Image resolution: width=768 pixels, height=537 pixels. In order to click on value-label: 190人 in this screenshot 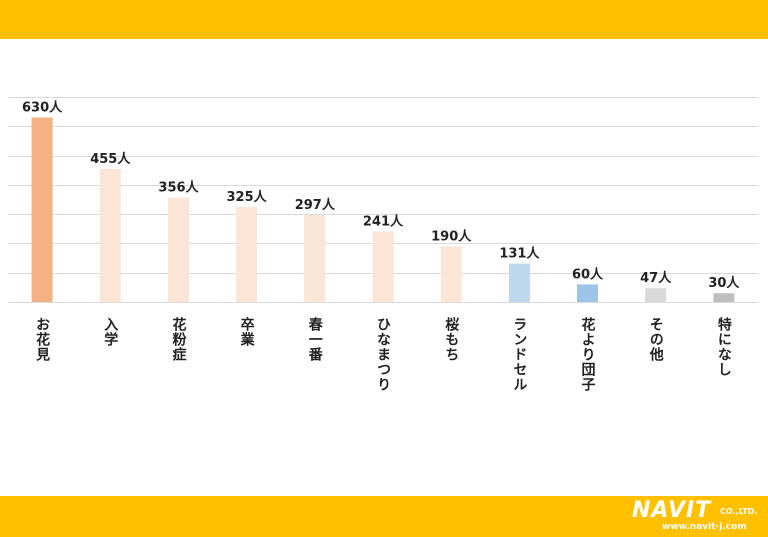, I will do `click(451, 236)`.